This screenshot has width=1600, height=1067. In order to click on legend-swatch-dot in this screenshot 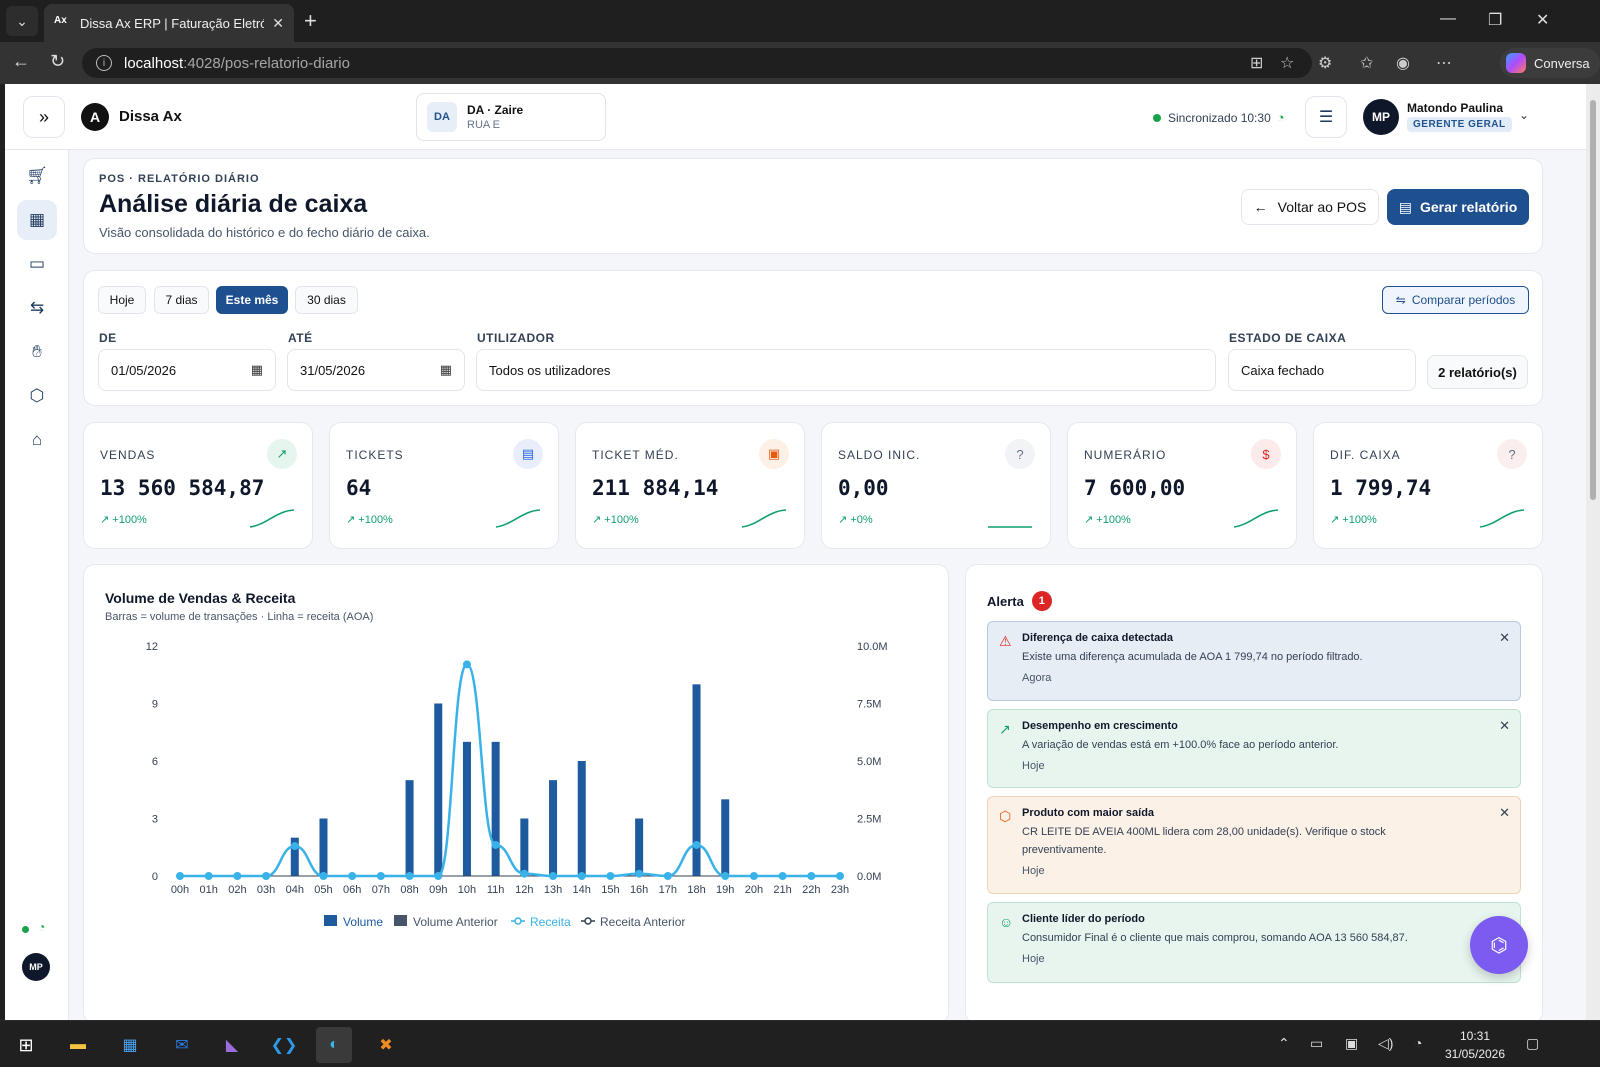, I will do `click(518, 921)`.